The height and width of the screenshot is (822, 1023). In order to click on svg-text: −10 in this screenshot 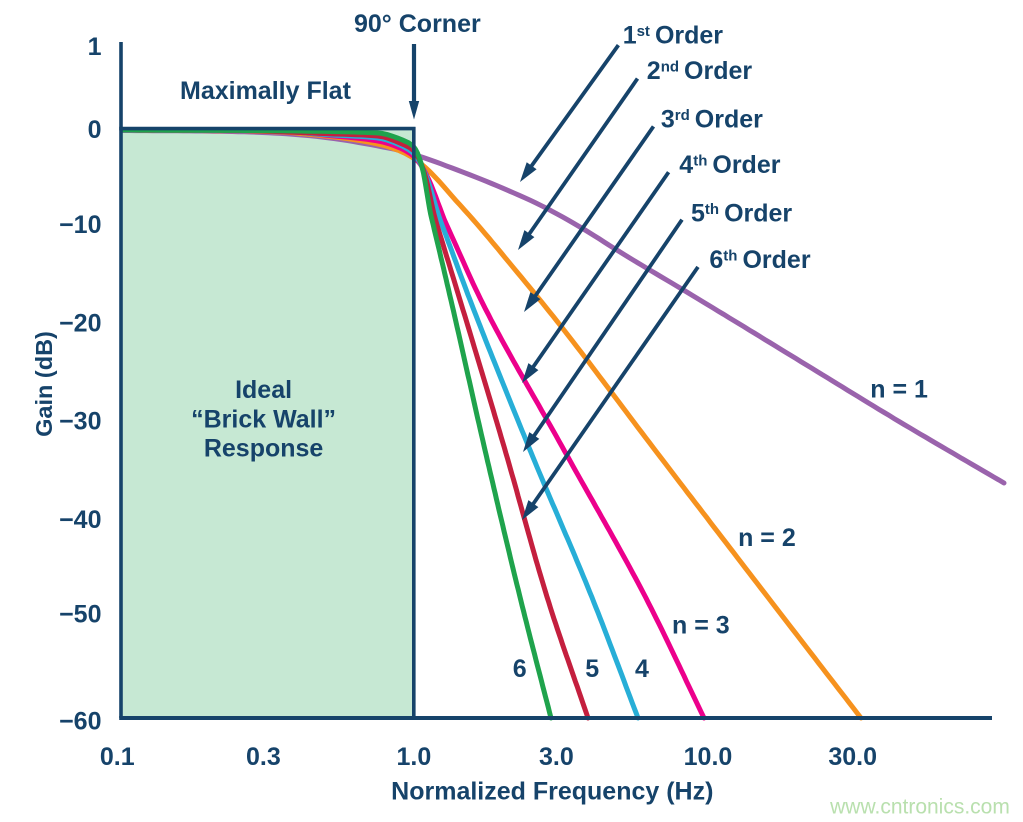, I will do `click(80, 225)`.